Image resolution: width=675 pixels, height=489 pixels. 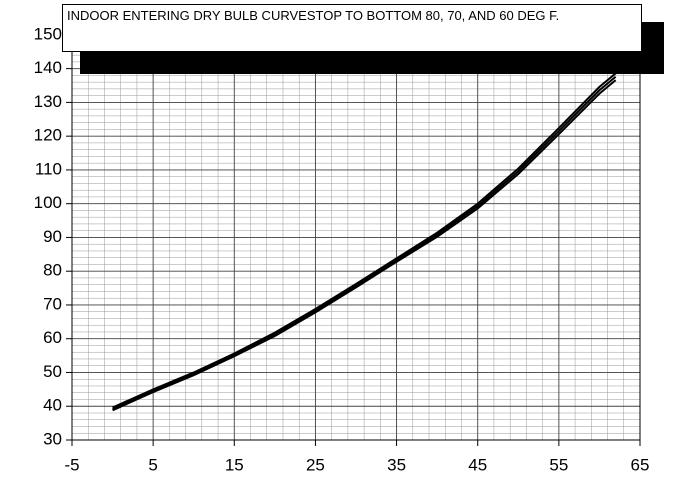 I want to click on x-tick-label: 65, so click(x=640, y=464).